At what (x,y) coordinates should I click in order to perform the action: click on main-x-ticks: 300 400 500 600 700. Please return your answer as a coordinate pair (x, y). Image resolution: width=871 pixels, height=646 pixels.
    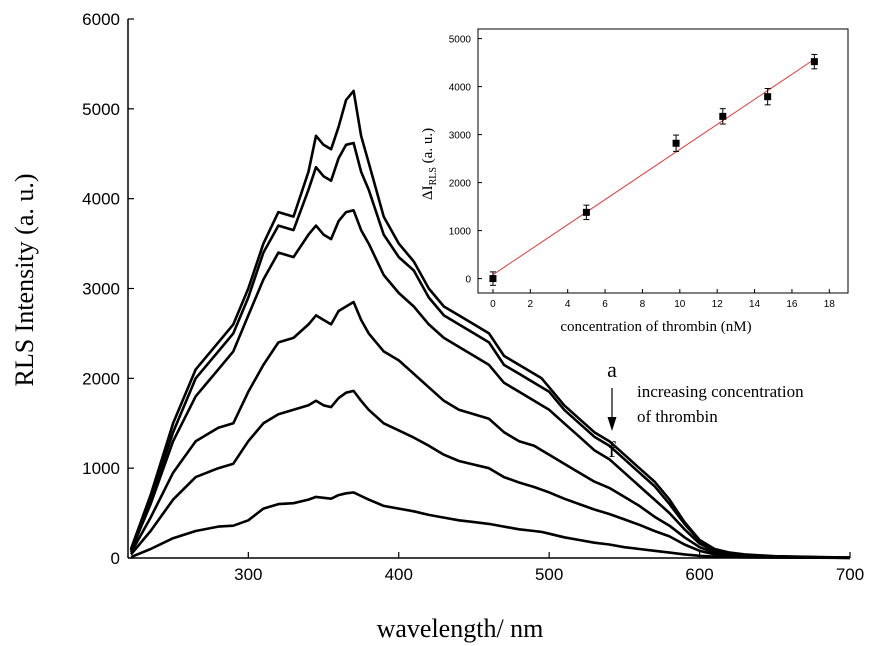
    Looking at the image, I should click on (549, 568).